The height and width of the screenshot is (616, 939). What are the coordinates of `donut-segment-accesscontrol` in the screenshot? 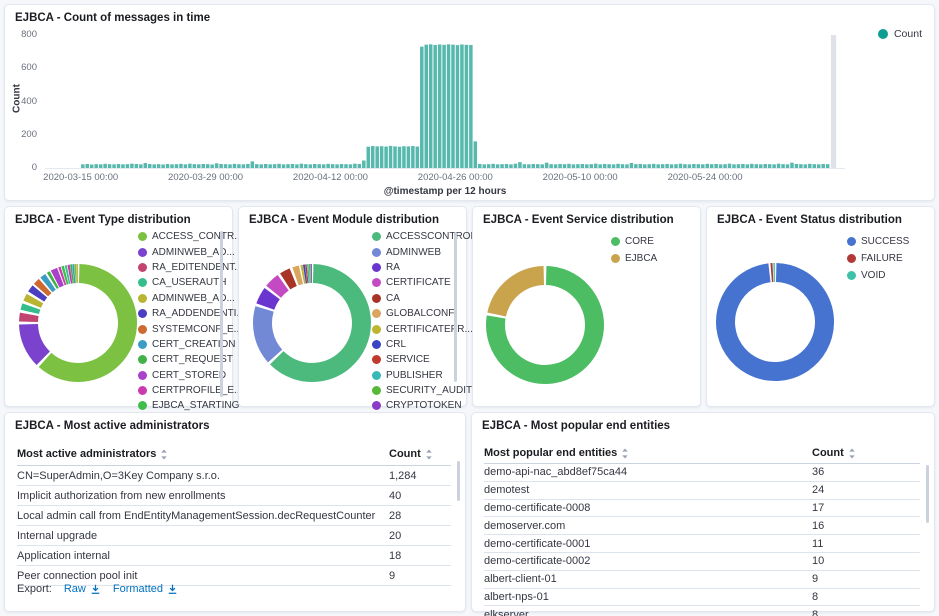 It's located at (320, 323).